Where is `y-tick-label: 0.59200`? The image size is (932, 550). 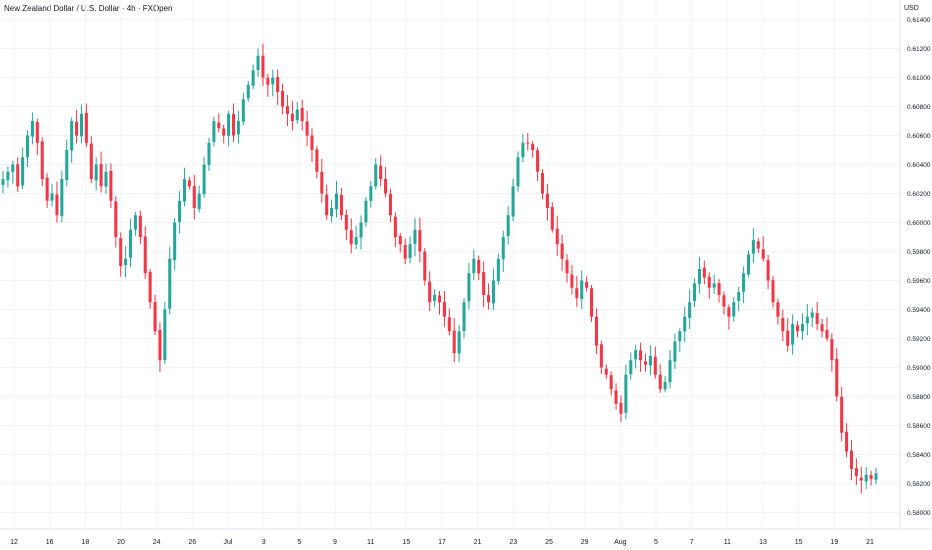
y-tick-label: 0.59200 is located at coordinates (919, 339).